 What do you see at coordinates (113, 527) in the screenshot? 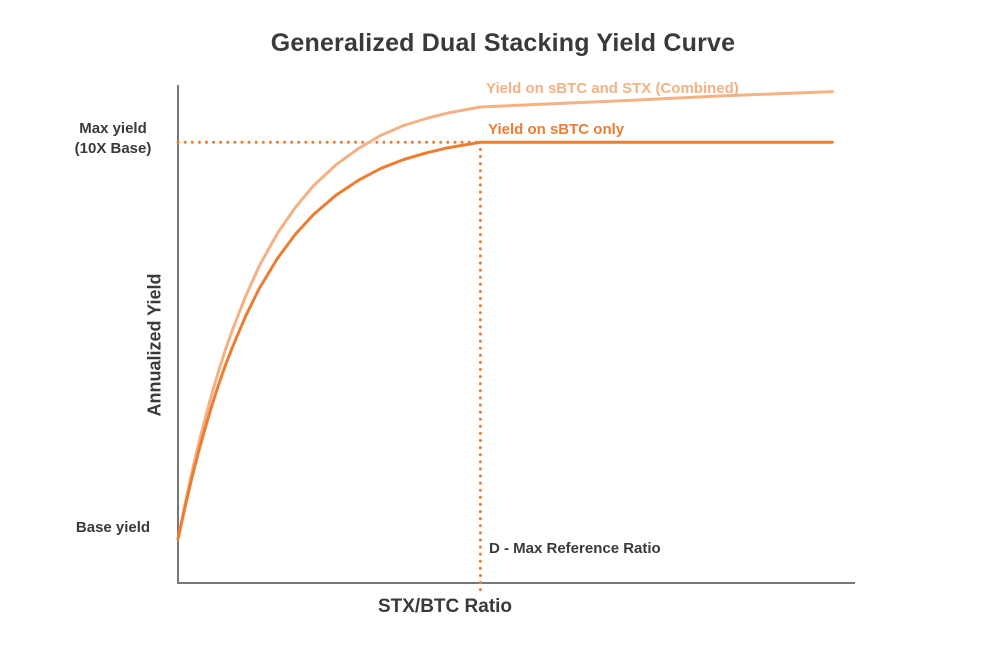
I see `base-yield-annotation: Base yield` at bounding box center [113, 527].